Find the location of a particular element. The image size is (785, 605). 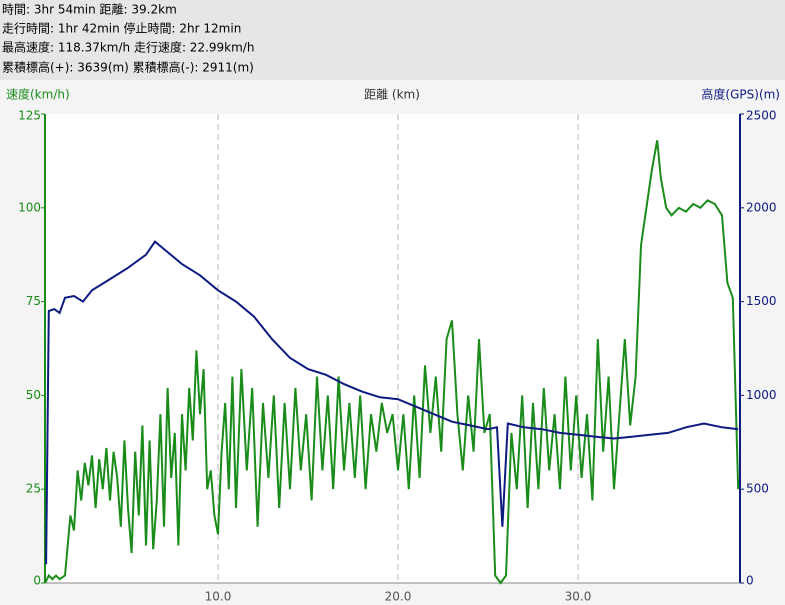

y-tick-label: 100 is located at coordinates (29, 207).